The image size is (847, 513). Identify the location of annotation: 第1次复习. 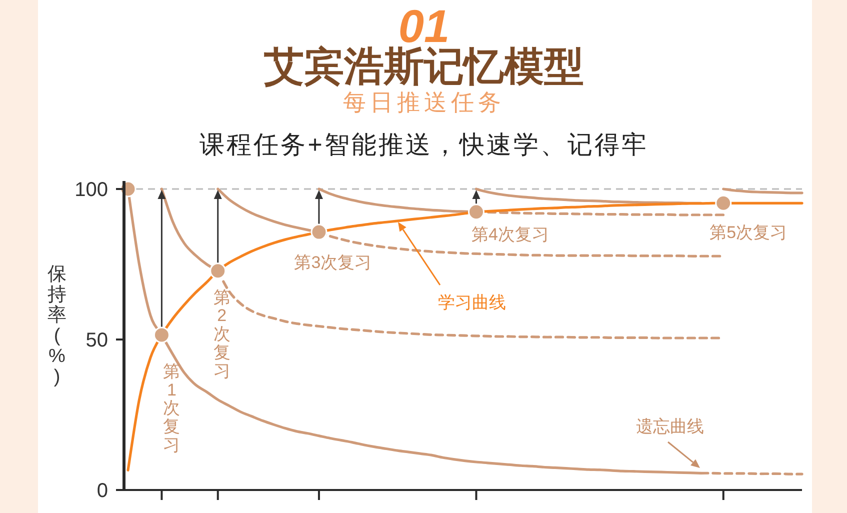
(171, 408).